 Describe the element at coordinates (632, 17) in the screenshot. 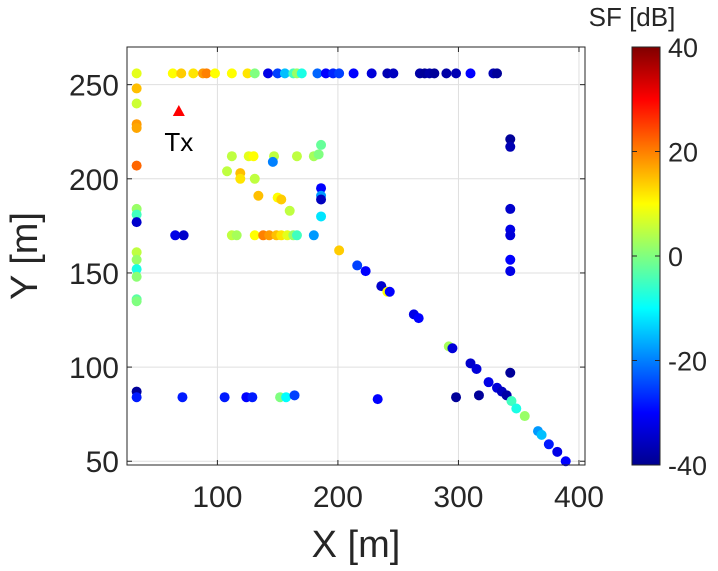

I see `colorbar-title: SF [dB]` at that location.